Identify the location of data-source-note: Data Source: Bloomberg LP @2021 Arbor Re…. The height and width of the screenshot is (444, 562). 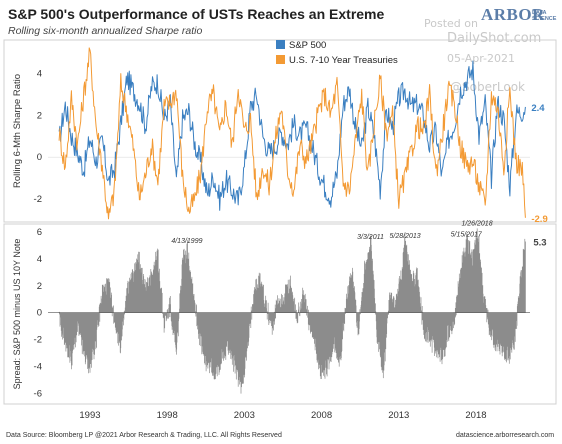
(144, 435).